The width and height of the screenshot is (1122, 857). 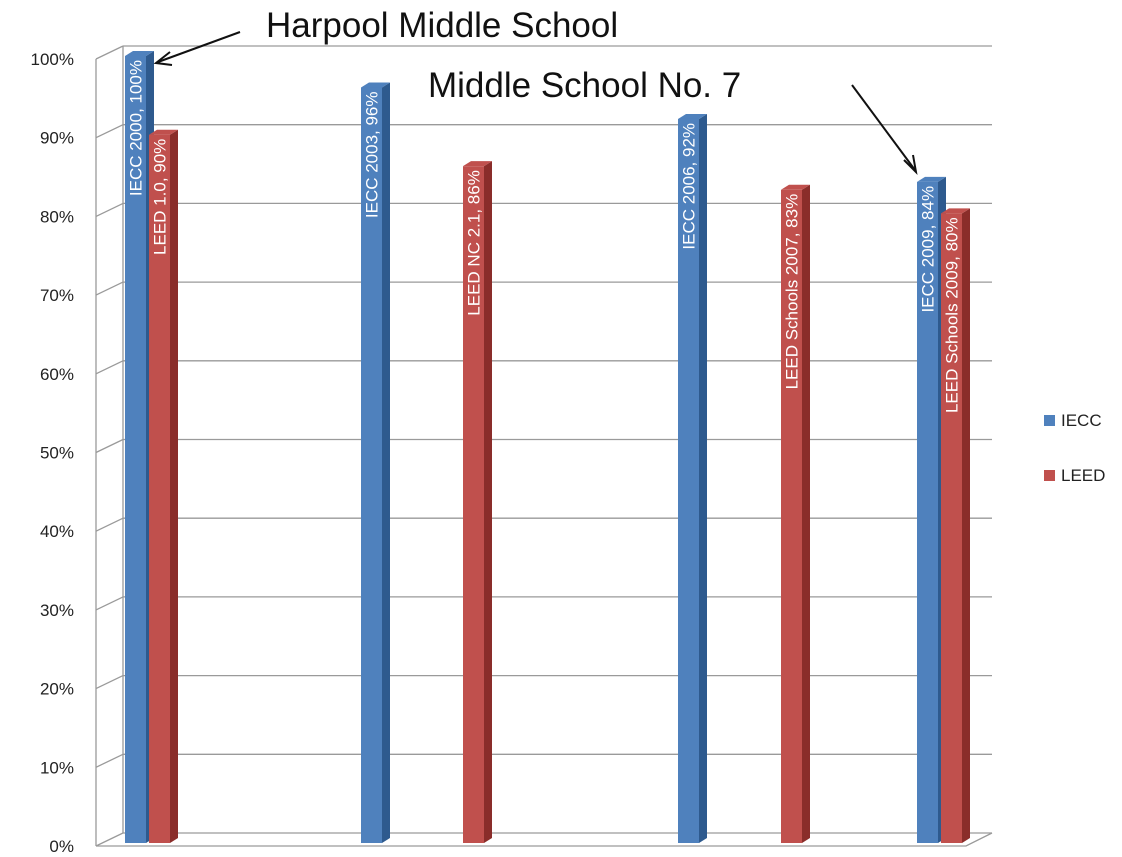 I want to click on bar-data-label: LEED Schools 2007, 83%, so click(x=792, y=292).